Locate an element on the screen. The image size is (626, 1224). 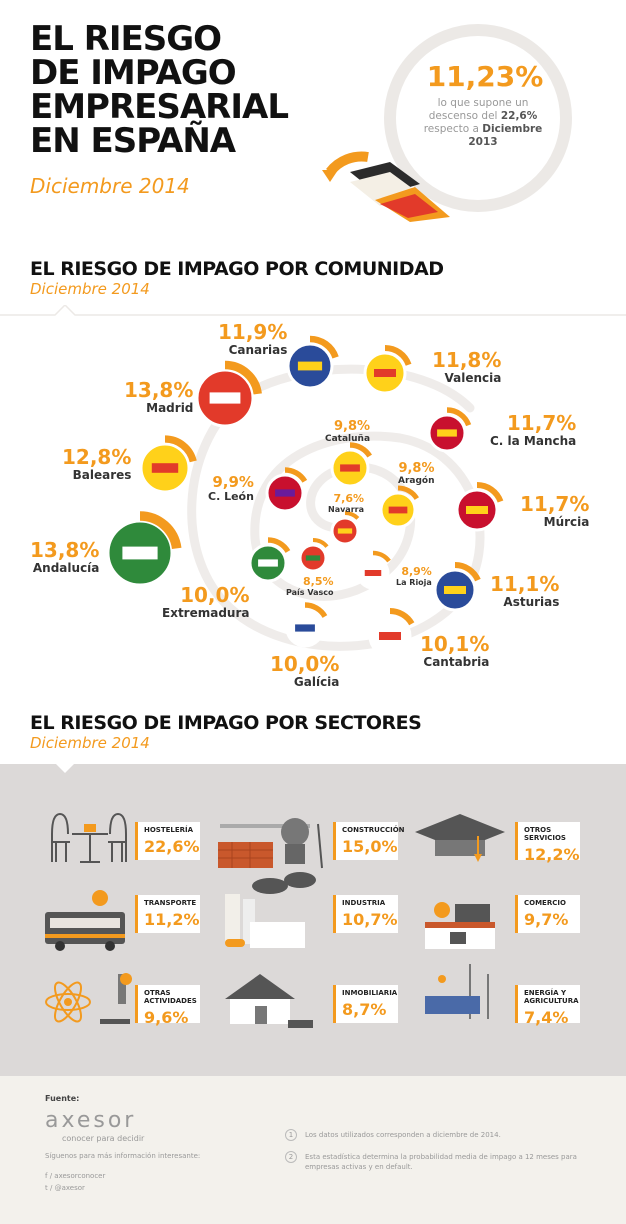
sector-card: CONSTRUCCIÓN 15,0% is located at coordinates (369, 841).